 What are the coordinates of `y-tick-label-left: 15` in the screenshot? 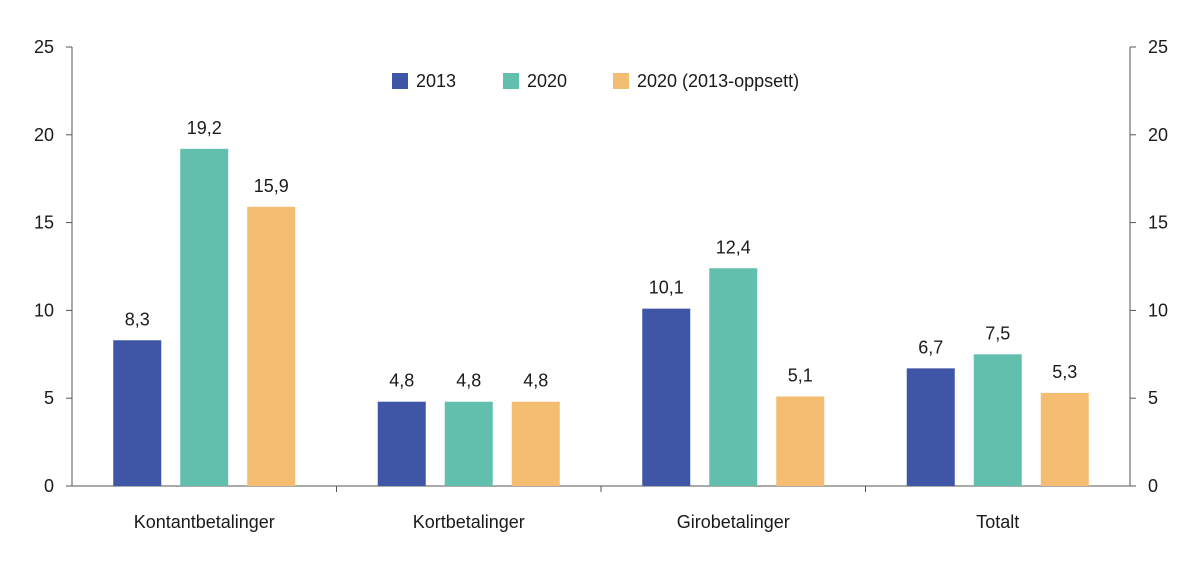 It's located at (44, 223).